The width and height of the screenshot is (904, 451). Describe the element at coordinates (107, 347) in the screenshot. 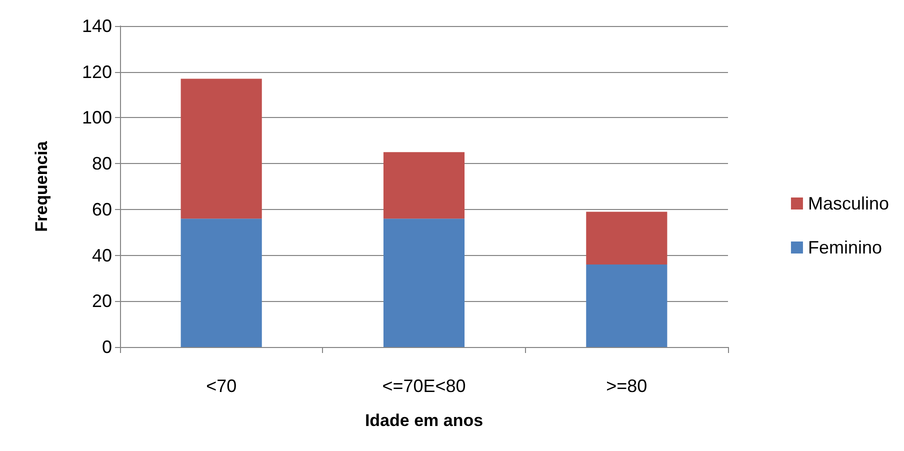

I see `y-tick-label: 0` at that location.